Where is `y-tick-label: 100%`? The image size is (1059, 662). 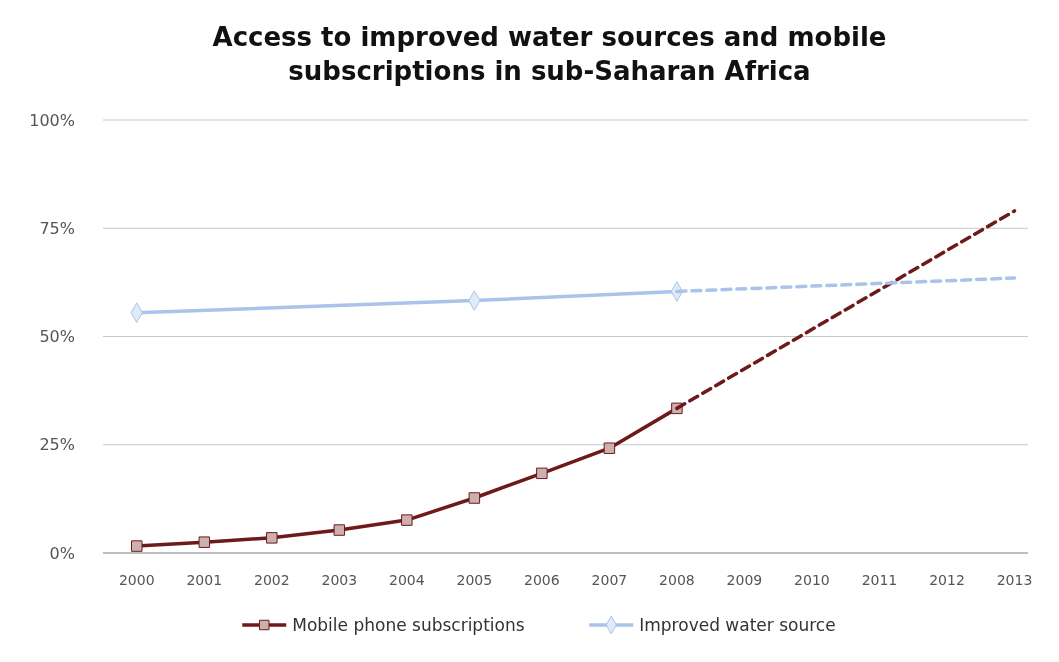
y-tick-label: 100% is located at coordinates (52, 120).